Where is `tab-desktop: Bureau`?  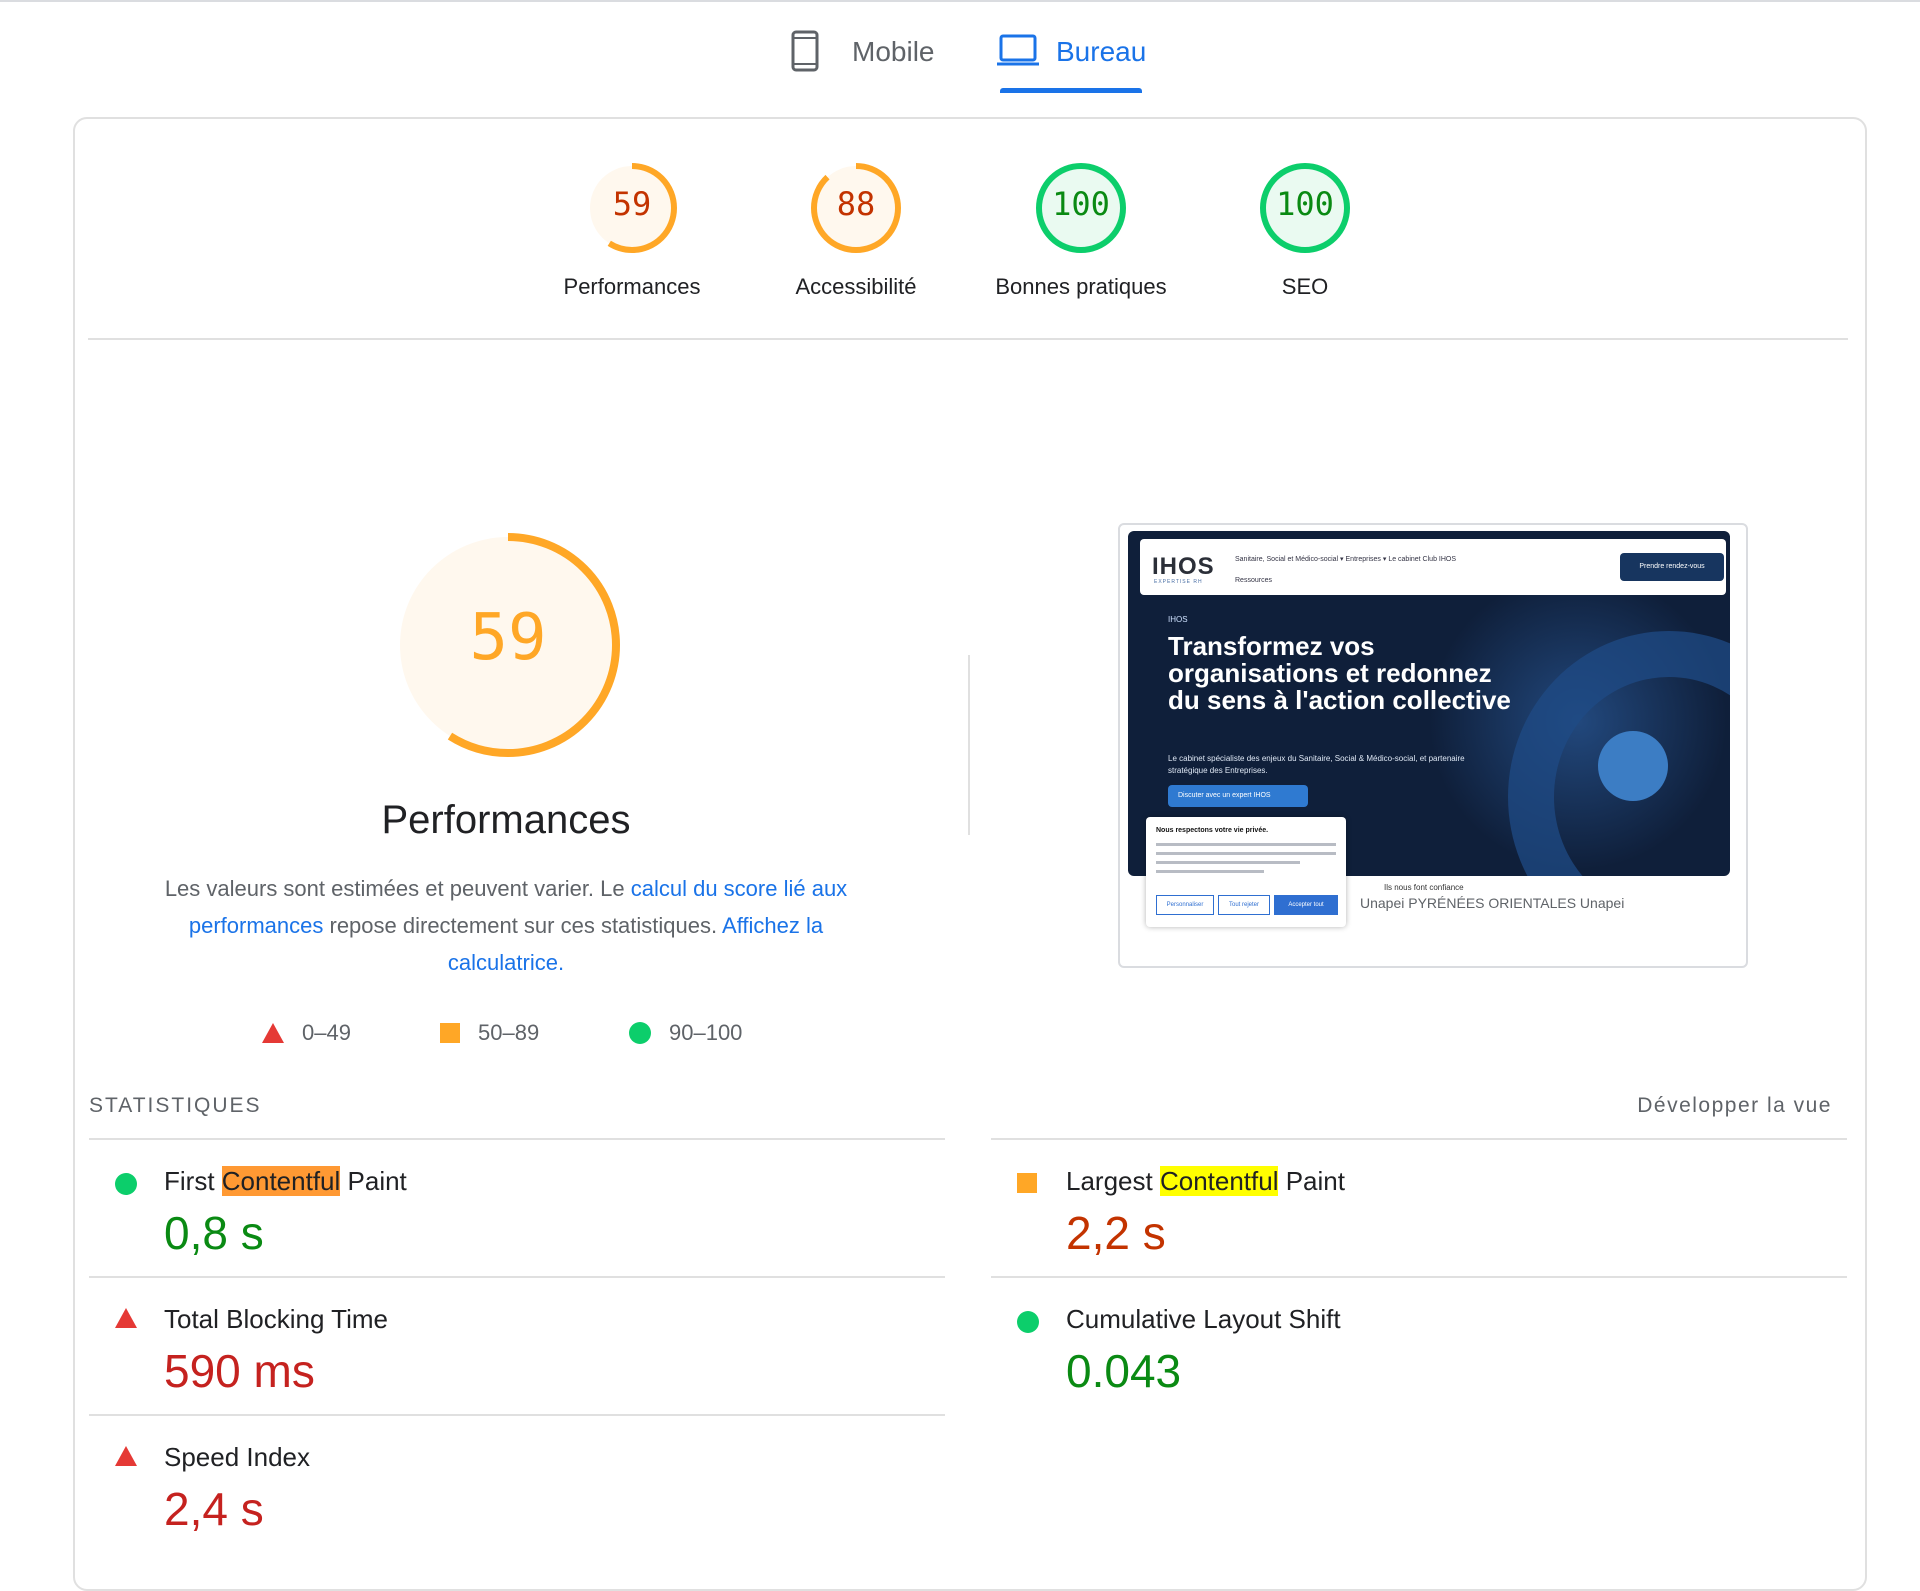 tab-desktop: Bureau is located at coordinates (1081, 62).